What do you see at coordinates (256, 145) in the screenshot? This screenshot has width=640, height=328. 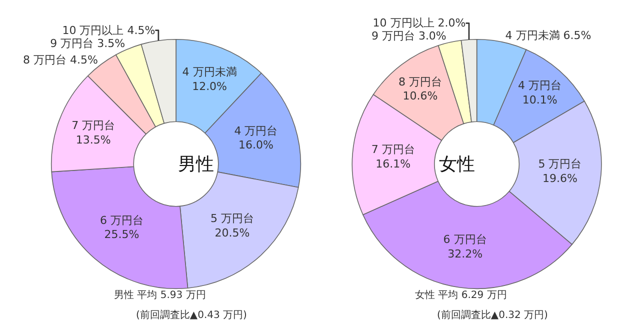 I see `data-label: 16.0%` at bounding box center [256, 145].